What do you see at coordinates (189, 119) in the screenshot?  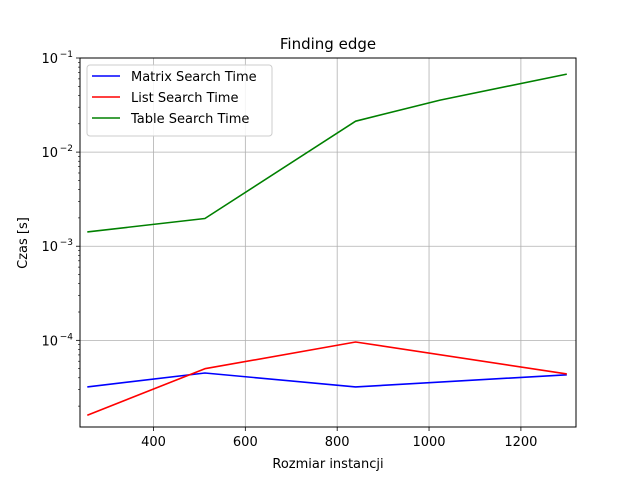 I see `legend-label: Table Search Time` at bounding box center [189, 119].